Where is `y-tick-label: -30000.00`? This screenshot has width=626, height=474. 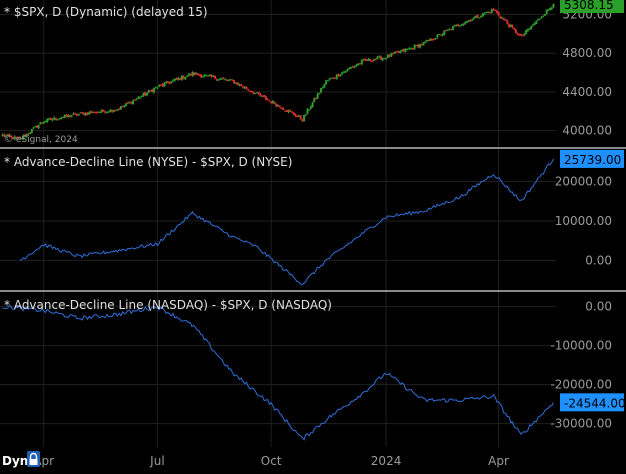
y-tick-label: -30000.00 is located at coordinates (581, 424).